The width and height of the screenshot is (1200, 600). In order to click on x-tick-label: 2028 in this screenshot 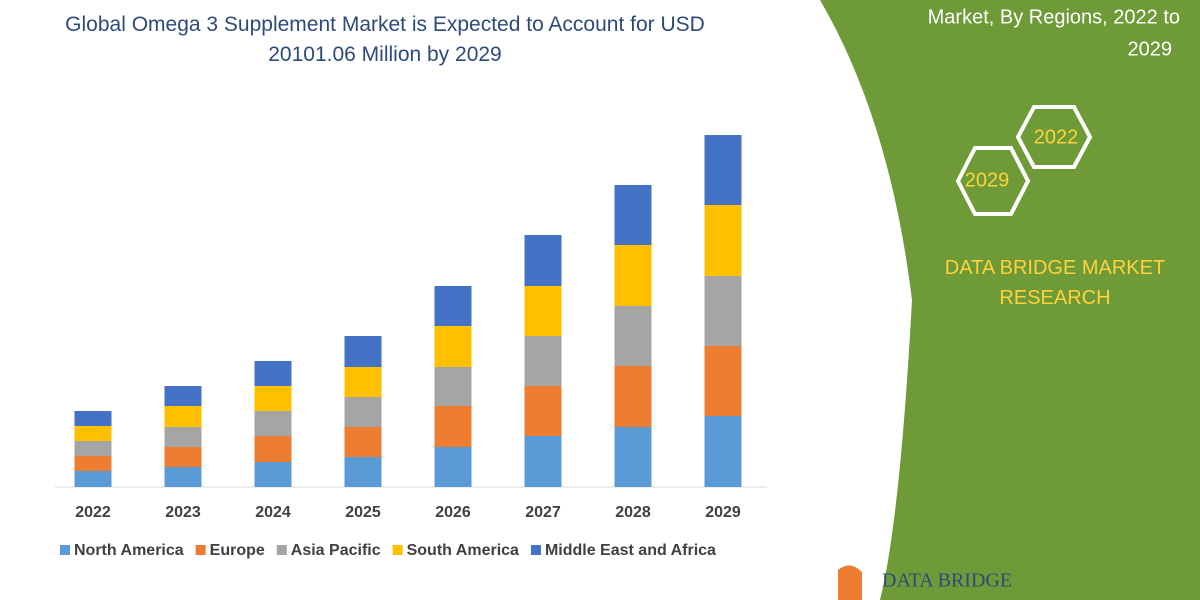, I will do `click(633, 512)`.